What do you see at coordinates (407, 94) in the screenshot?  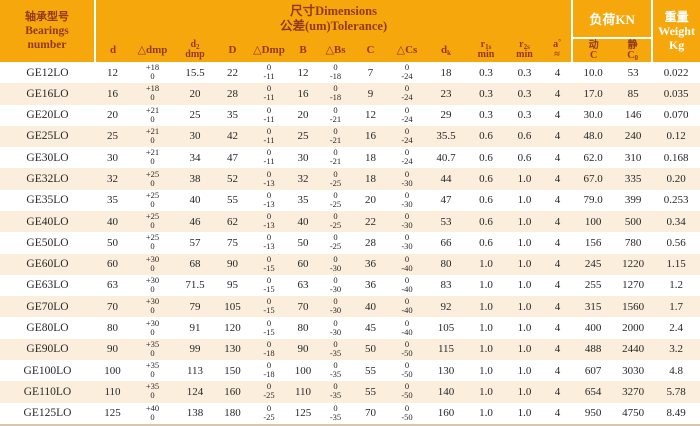 I see `cell-Cs: 0 -24` at bounding box center [407, 94].